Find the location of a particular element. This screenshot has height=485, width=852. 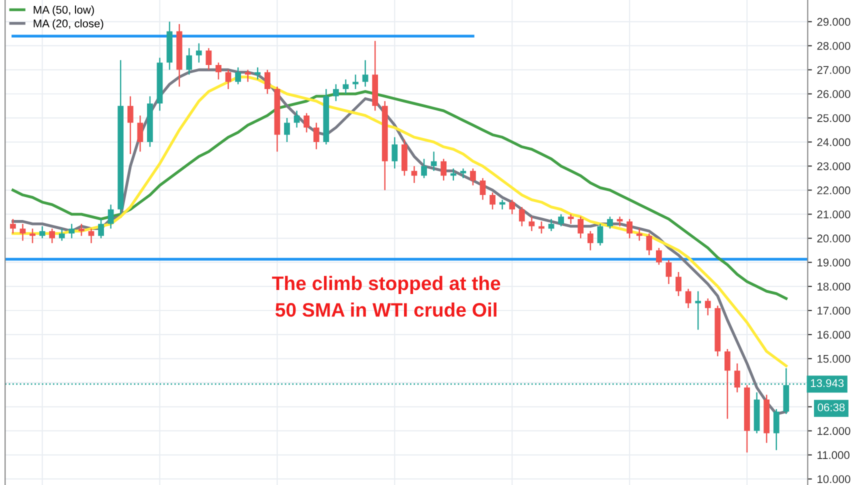

y-tick-label: 16.000 is located at coordinates (834, 334).